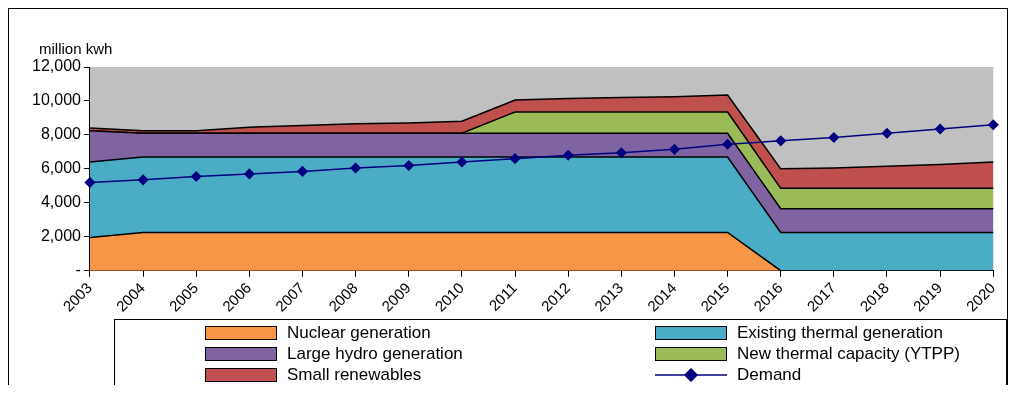 This screenshot has height=406, width=1016. Describe the element at coordinates (61, 134) in the screenshot. I see `y-tick-label: 8,000` at that location.